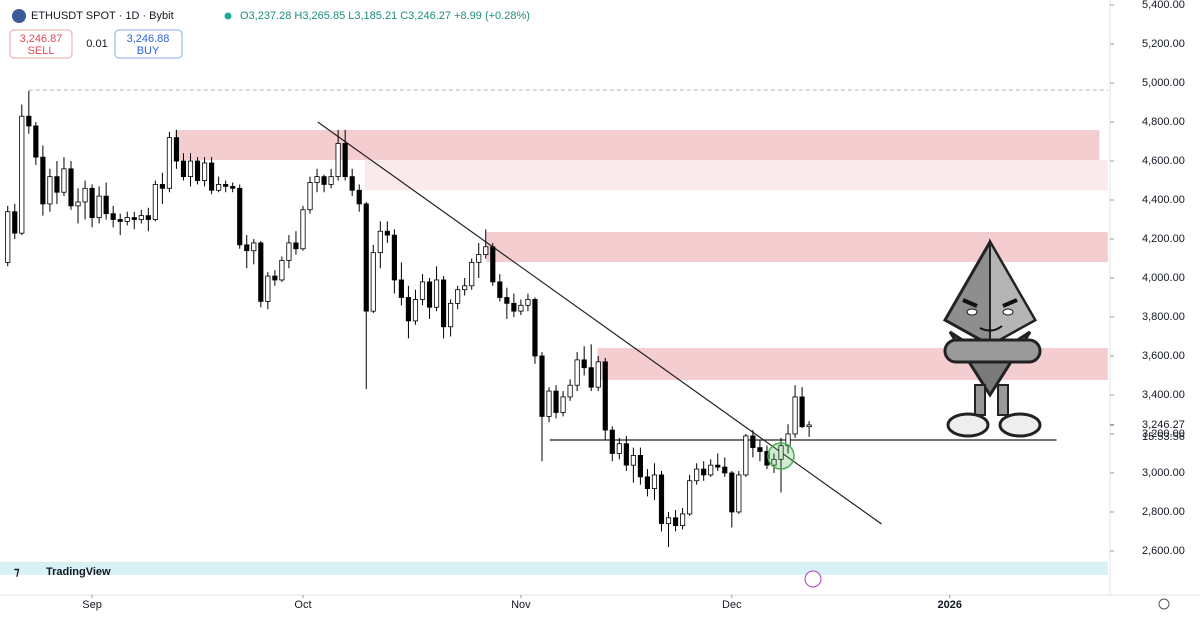  What do you see at coordinates (813, 579) in the screenshot?
I see `event-icon` at bounding box center [813, 579].